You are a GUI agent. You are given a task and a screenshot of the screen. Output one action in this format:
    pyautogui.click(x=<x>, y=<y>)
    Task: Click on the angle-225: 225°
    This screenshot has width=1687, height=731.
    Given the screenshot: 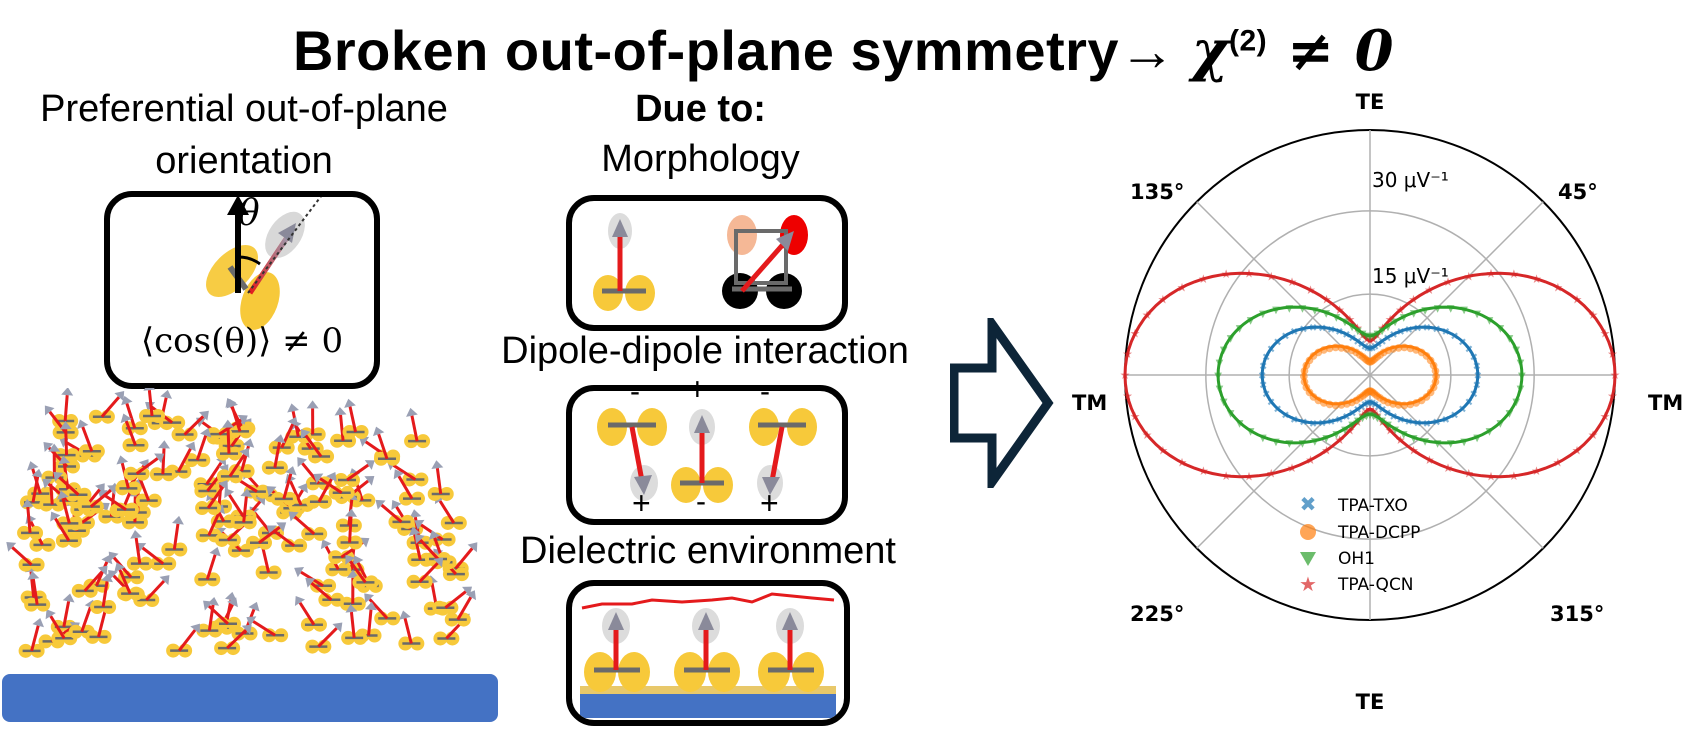 What is the action you would take?
    pyautogui.click(x=1157, y=614)
    